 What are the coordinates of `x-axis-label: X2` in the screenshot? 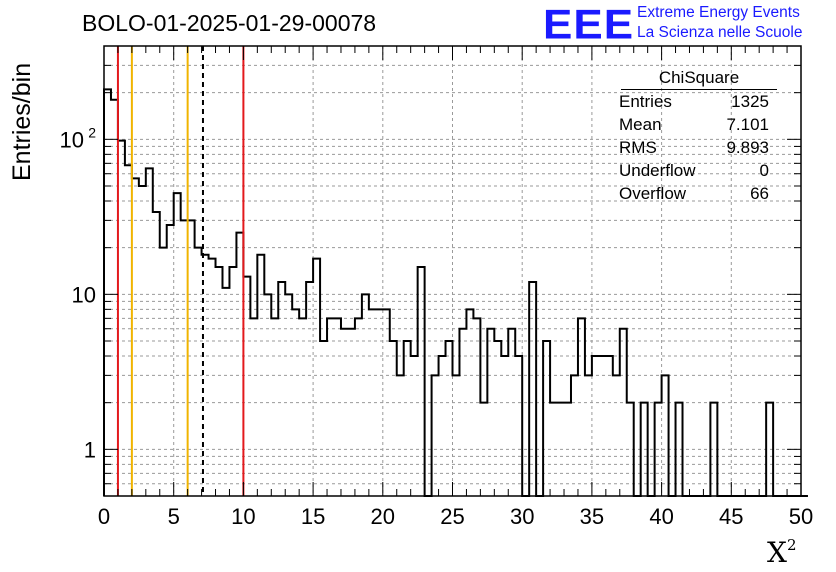 It's located at (781, 552).